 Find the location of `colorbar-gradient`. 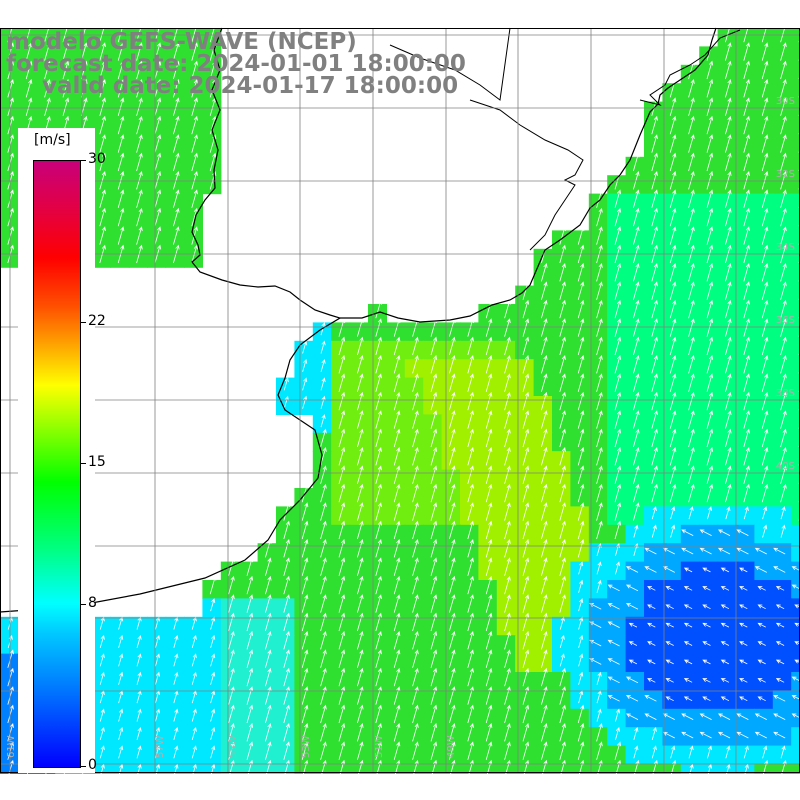

colorbar-gradient is located at coordinates (57, 464).